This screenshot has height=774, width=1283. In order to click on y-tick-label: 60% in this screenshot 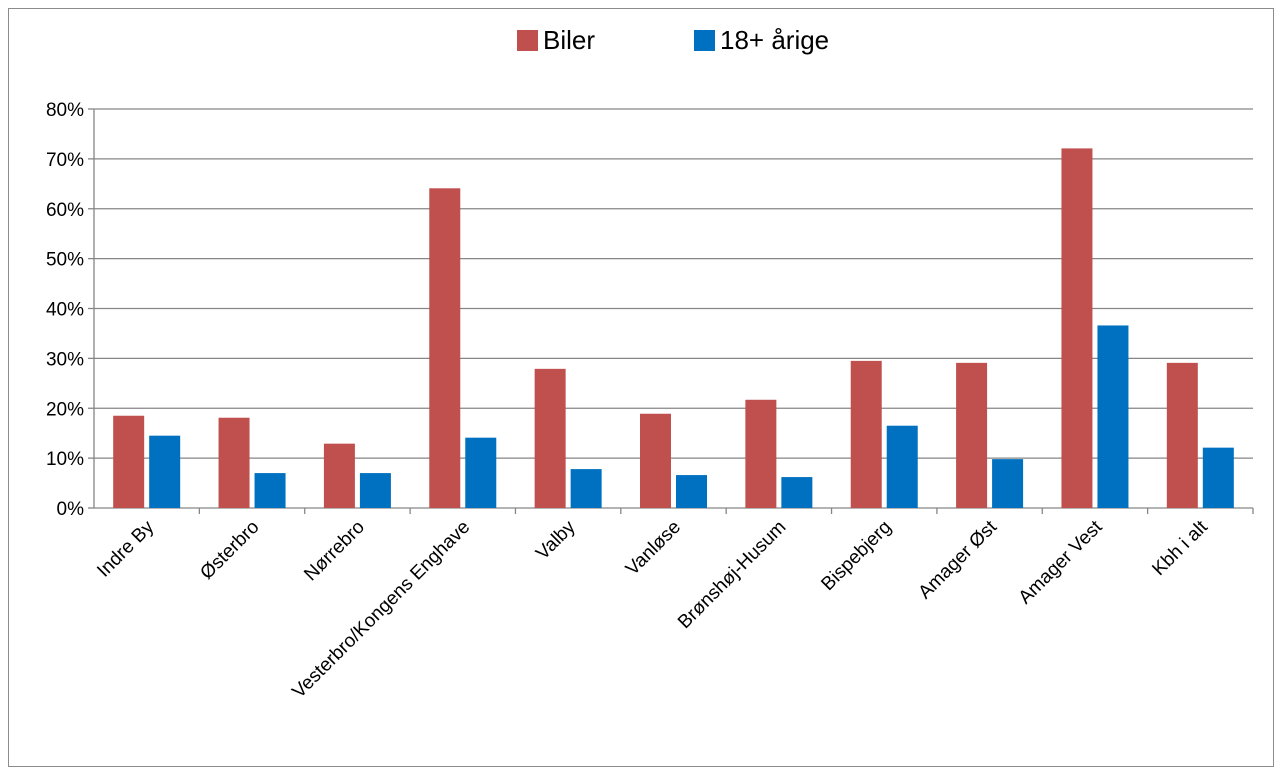, I will do `click(65, 210)`.